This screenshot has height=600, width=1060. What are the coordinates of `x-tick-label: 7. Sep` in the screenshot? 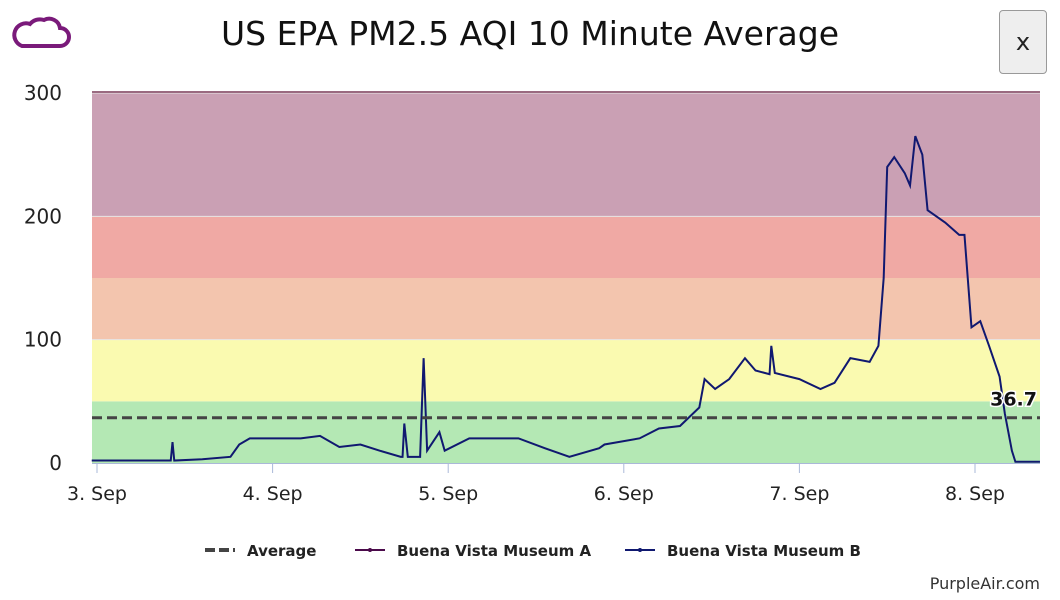 It's located at (799, 494).